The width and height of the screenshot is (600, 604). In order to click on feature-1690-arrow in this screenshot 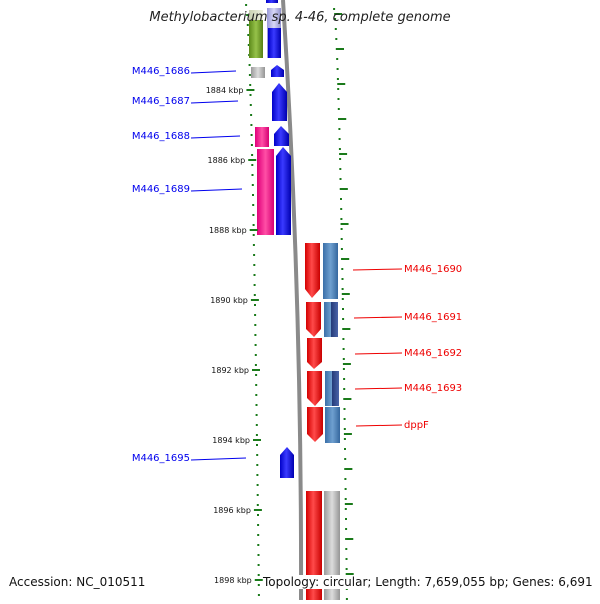, I will do `click(312, 270)`.